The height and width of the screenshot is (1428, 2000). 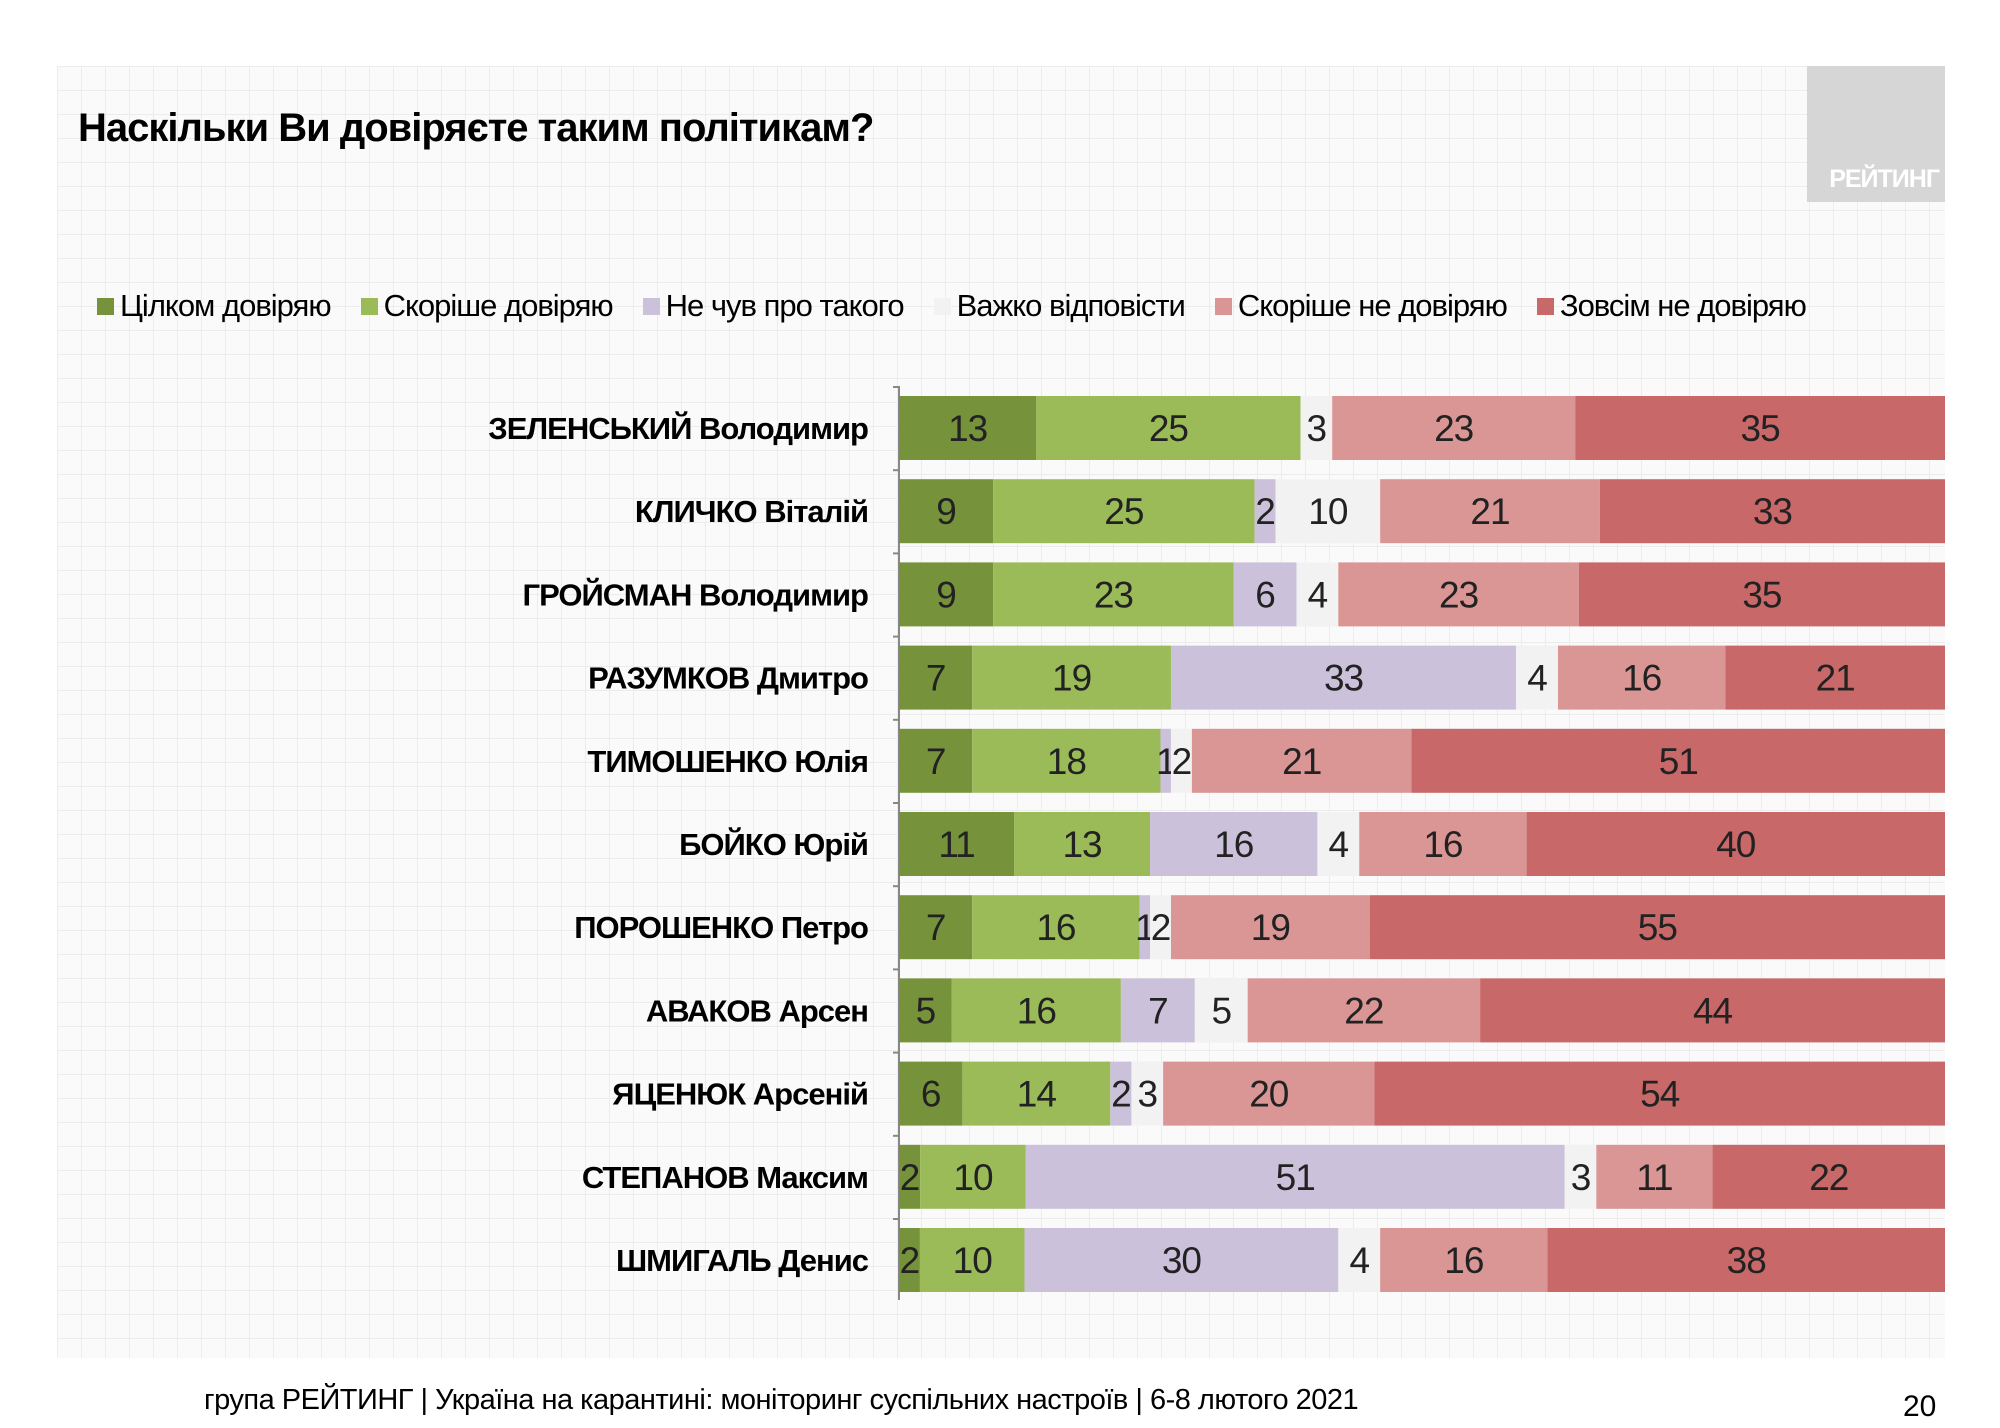 What do you see at coordinates (1660, 1094) in the screenshot?
I see `data-label: 54` at bounding box center [1660, 1094].